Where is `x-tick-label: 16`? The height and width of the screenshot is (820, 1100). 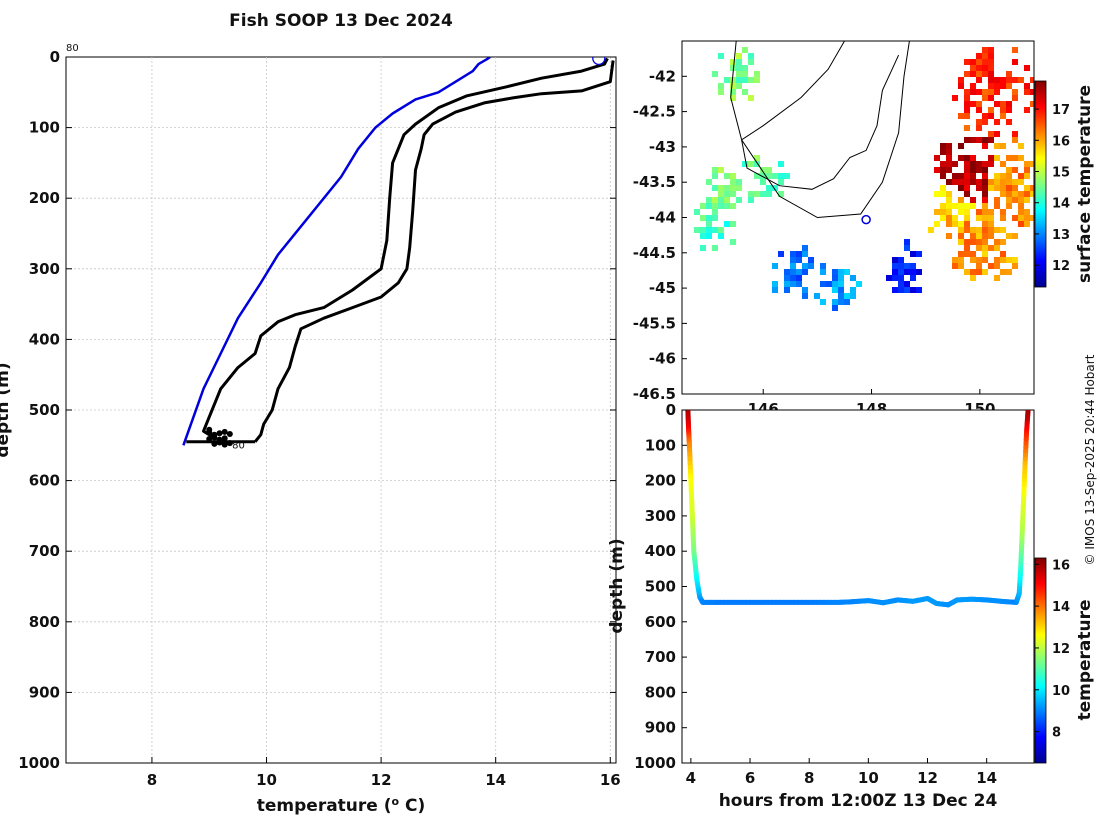 x-tick-label: 16 is located at coordinates (610, 780).